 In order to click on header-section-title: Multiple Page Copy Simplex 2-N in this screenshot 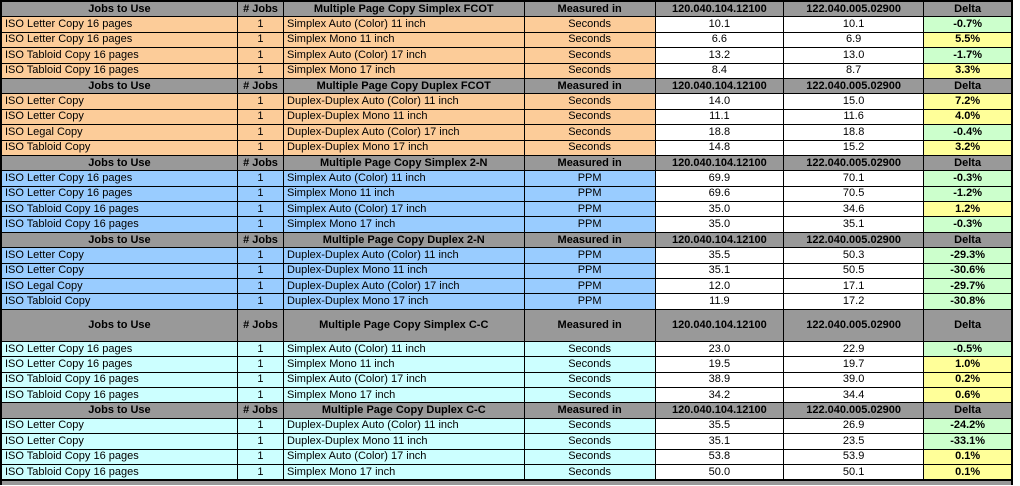, I will do `click(404, 163)`.